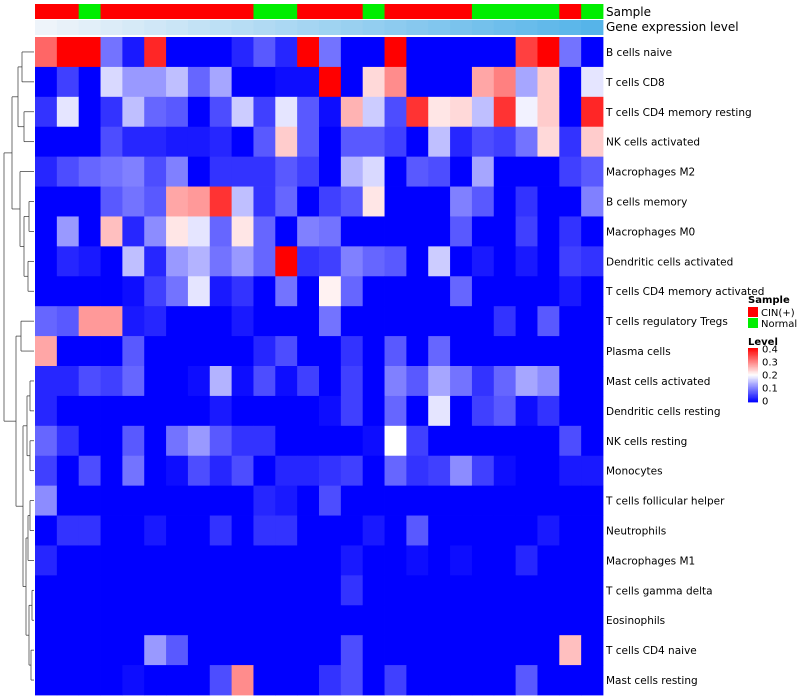  What do you see at coordinates (651, 651) in the screenshot?
I see `row-label: T cells CD4 naive` at bounding box center [651, 651].